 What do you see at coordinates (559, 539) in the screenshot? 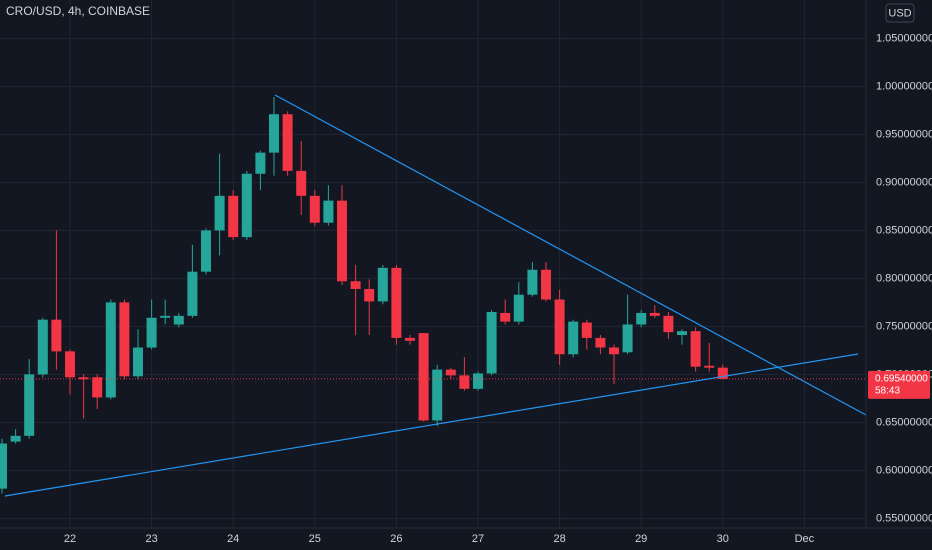
I see `x-tick-label: 28` at bounding box center [559, 539].